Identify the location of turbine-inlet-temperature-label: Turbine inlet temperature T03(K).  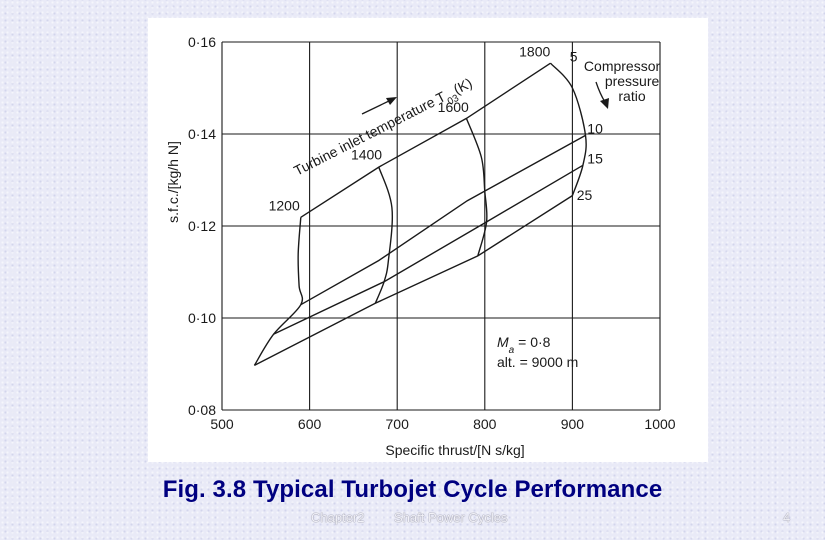
(384, 129).